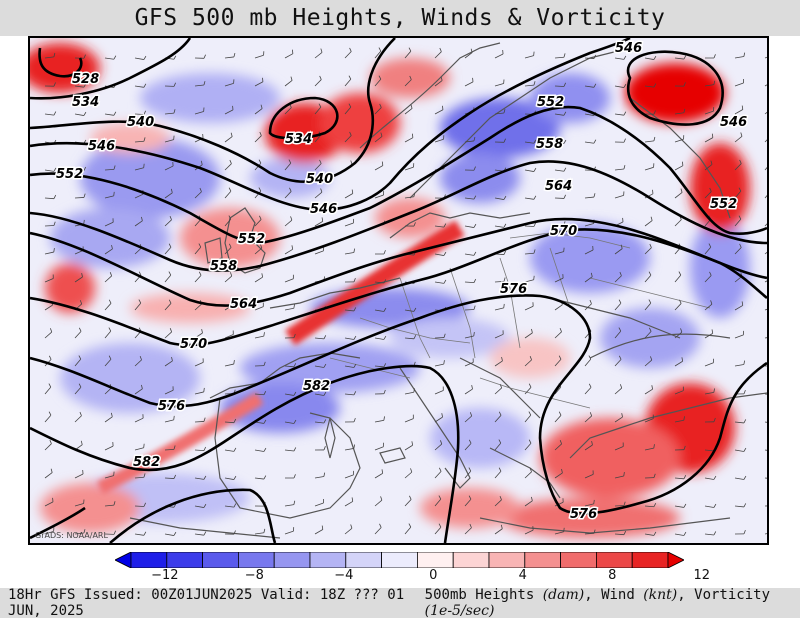 This screenshot has width=800, height=619. Describe the element at coordinates (343, 575) in the screenshot. I see `colorbar-tick-label: −4` at that location.